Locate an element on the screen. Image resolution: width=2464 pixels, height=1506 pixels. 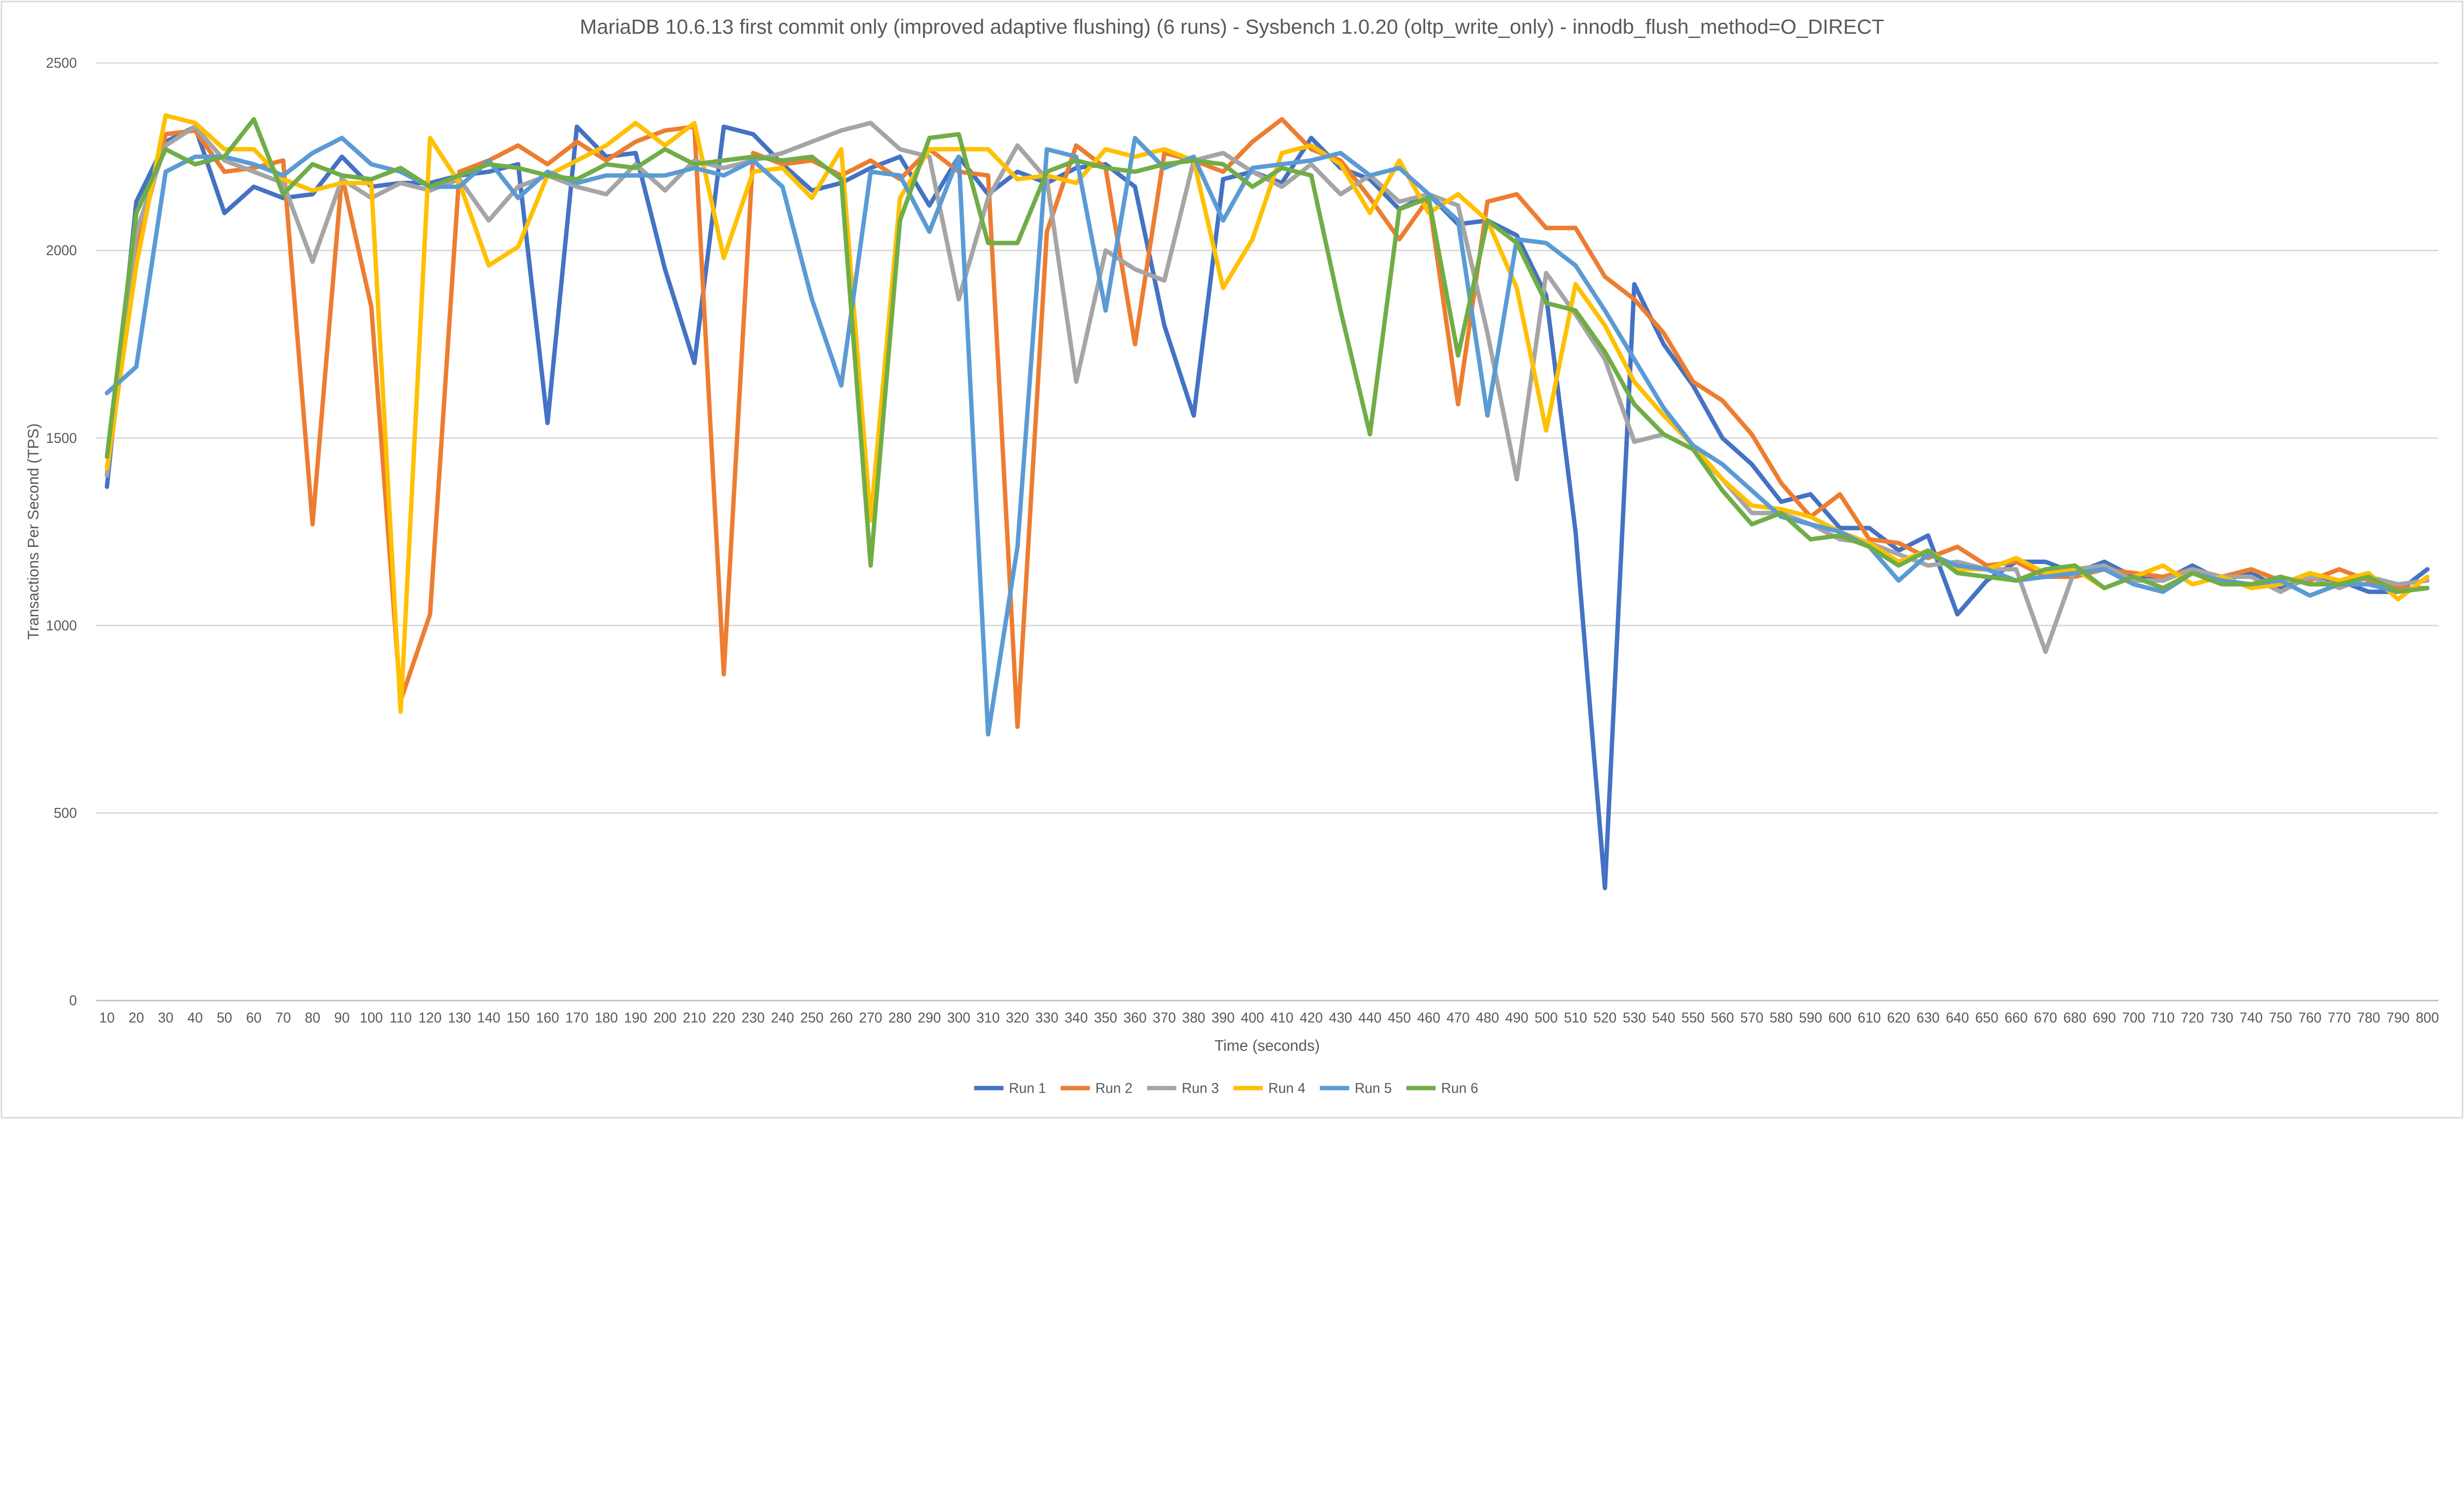
x-tick-label: 140 is located at coordinates (488, 1018).